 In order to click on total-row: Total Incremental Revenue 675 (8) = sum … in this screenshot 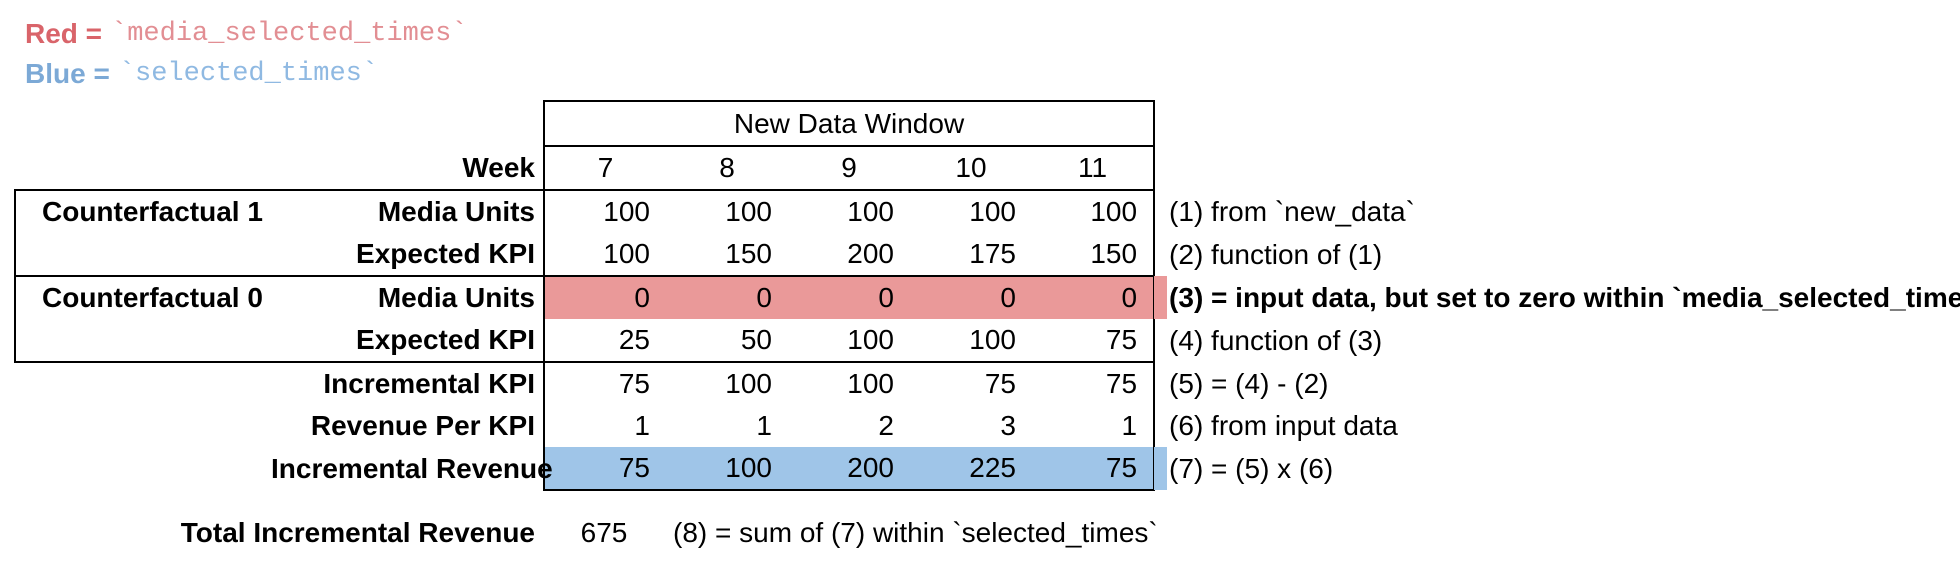, I will do `click(978, 533)`.